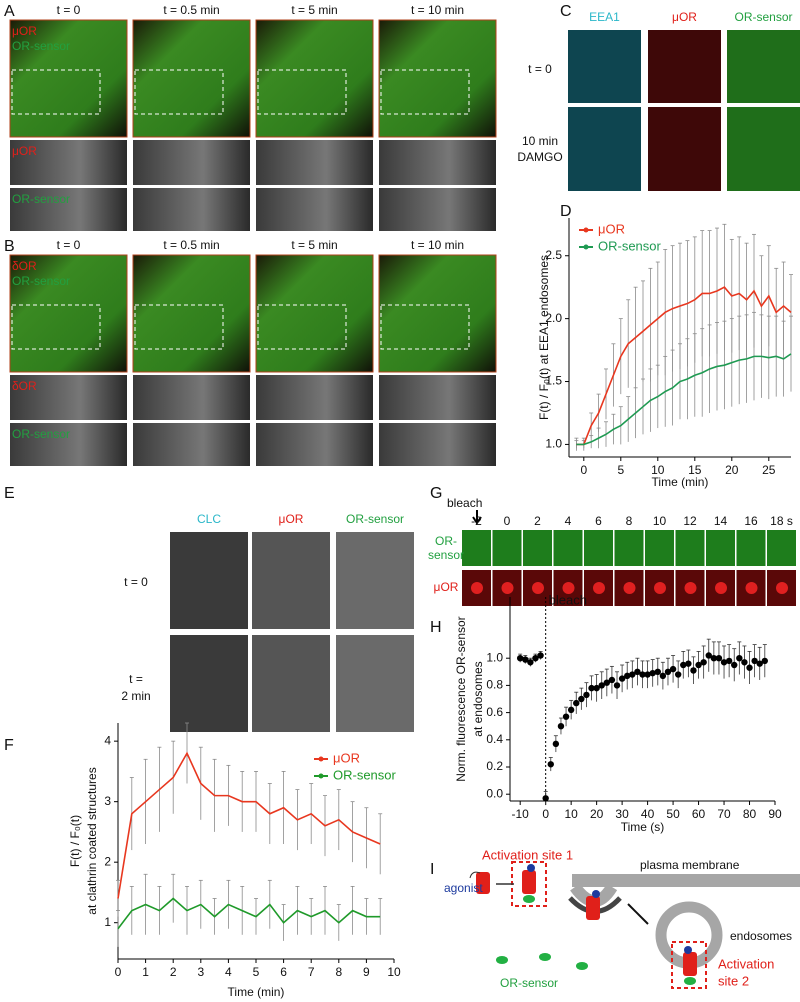 The width and height of the screenshot is (800, 1002). I want to click on y-tick-label: 0.8, so click(494, 685).